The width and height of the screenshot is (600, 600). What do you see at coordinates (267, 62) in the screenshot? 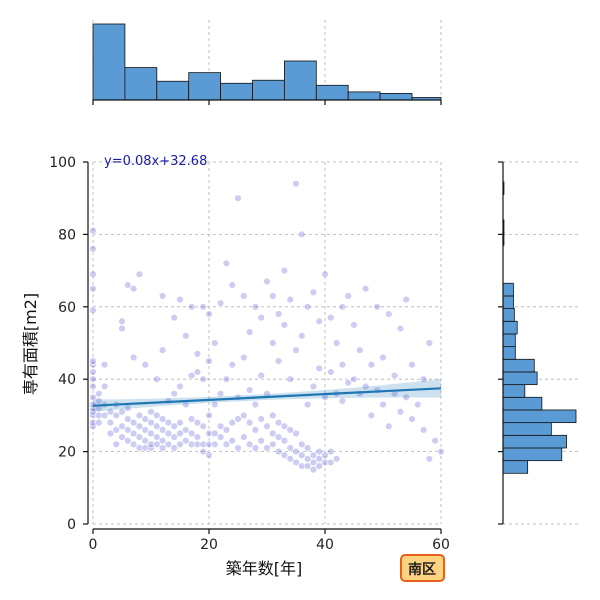
I see `x-marginal-histogram` at bounding box center [267, 62].